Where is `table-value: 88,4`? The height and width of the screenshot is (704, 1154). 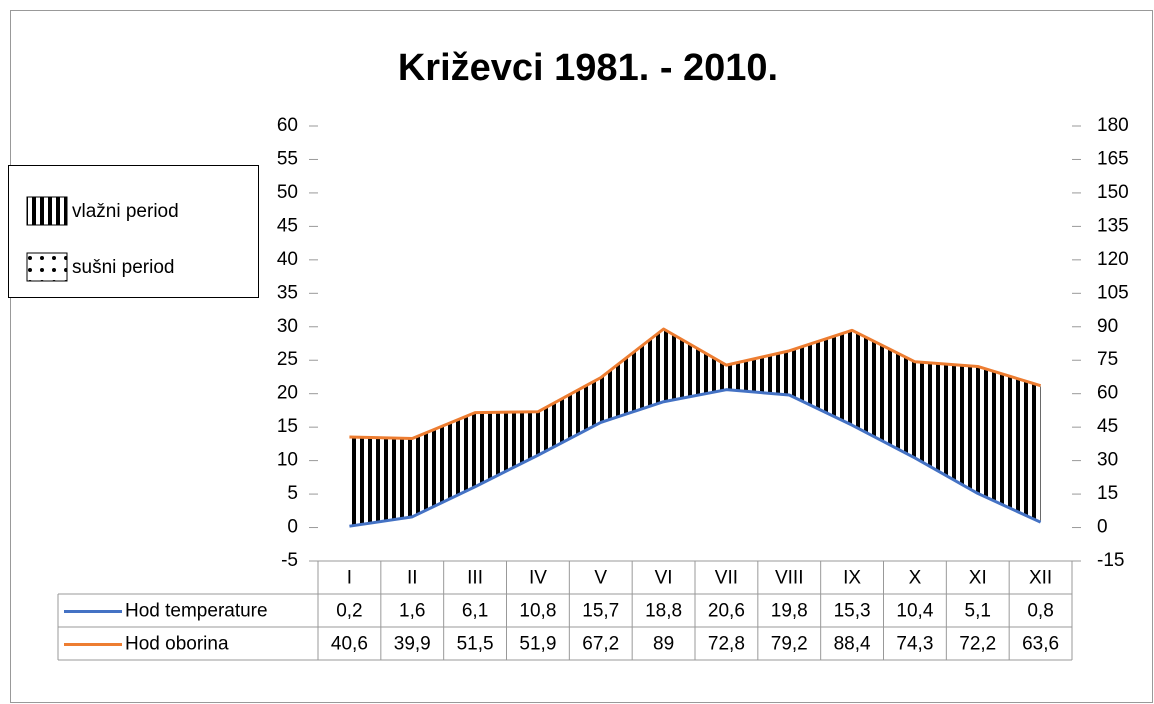
table-value: 88,4 is located at coordinates (852, 644).